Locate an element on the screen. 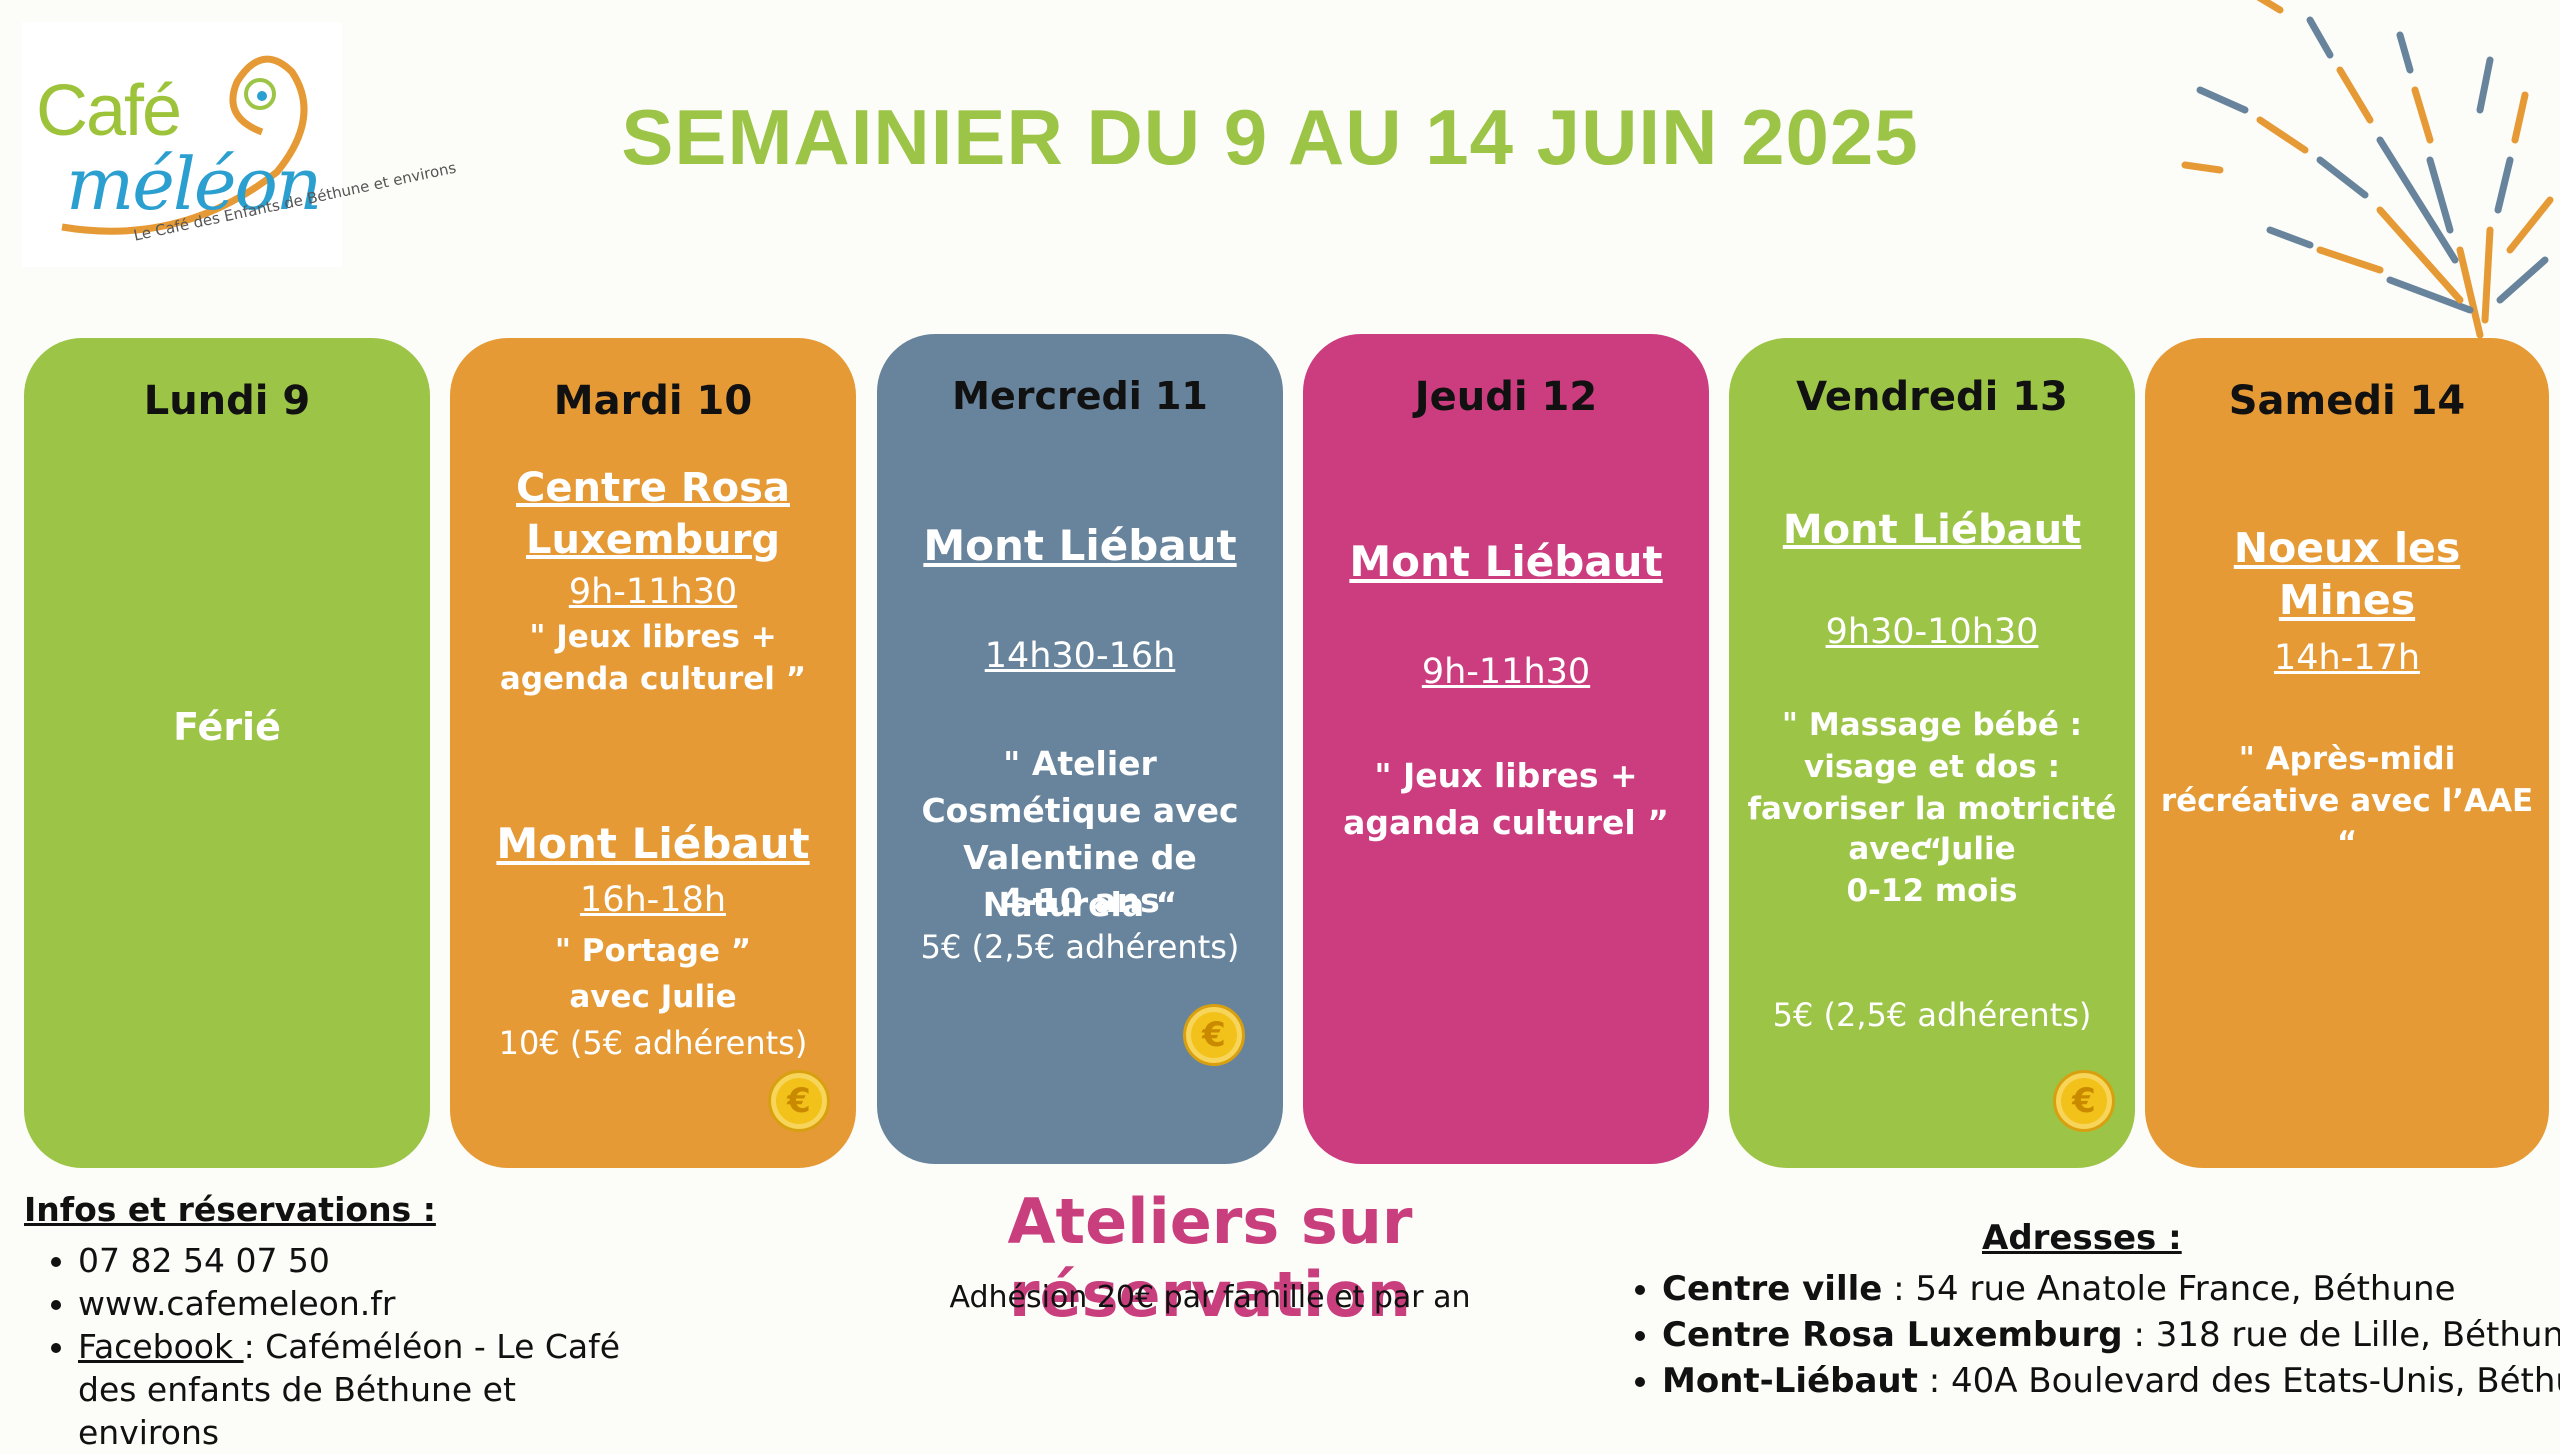 The image size is (2560, 1454). location-centre-rosa-luxemburg: Centre Rosa Luxemburg is located at coordinates (653, 514).